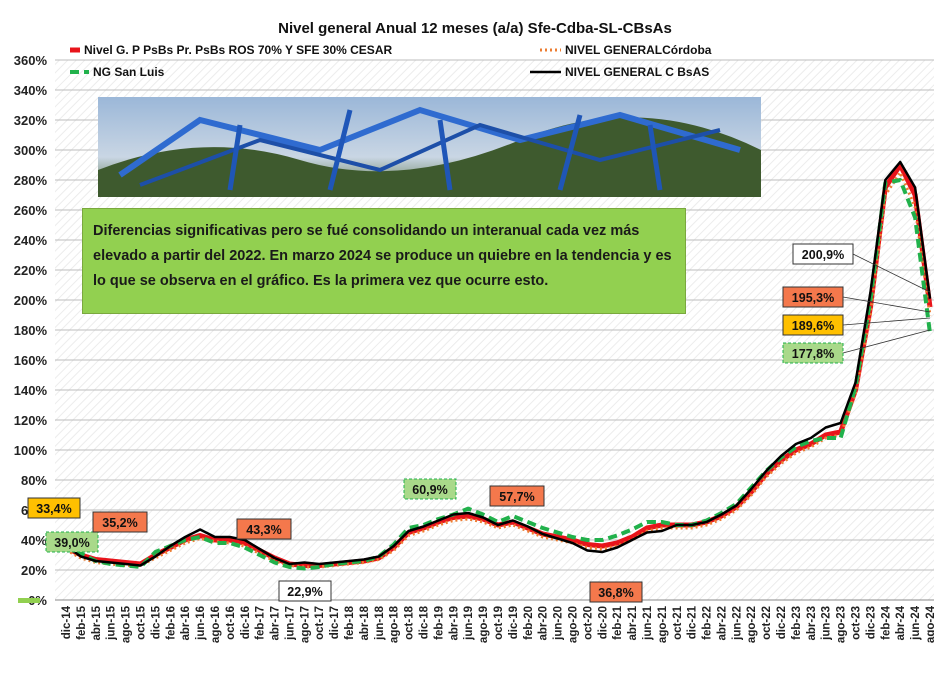 The height and width of the screenshot is (686, 934). I want to click on x-tick-label: oct-23, so click(857, 623).